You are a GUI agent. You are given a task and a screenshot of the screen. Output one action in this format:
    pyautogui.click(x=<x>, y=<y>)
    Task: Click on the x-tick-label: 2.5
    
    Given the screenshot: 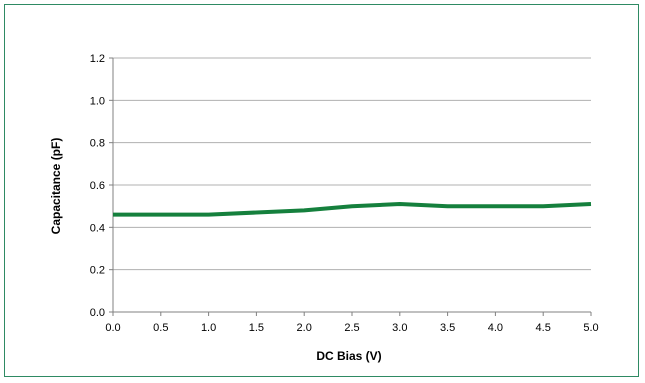 What is the action you would take?
    pyautogui.click(x=351, y=328)
    